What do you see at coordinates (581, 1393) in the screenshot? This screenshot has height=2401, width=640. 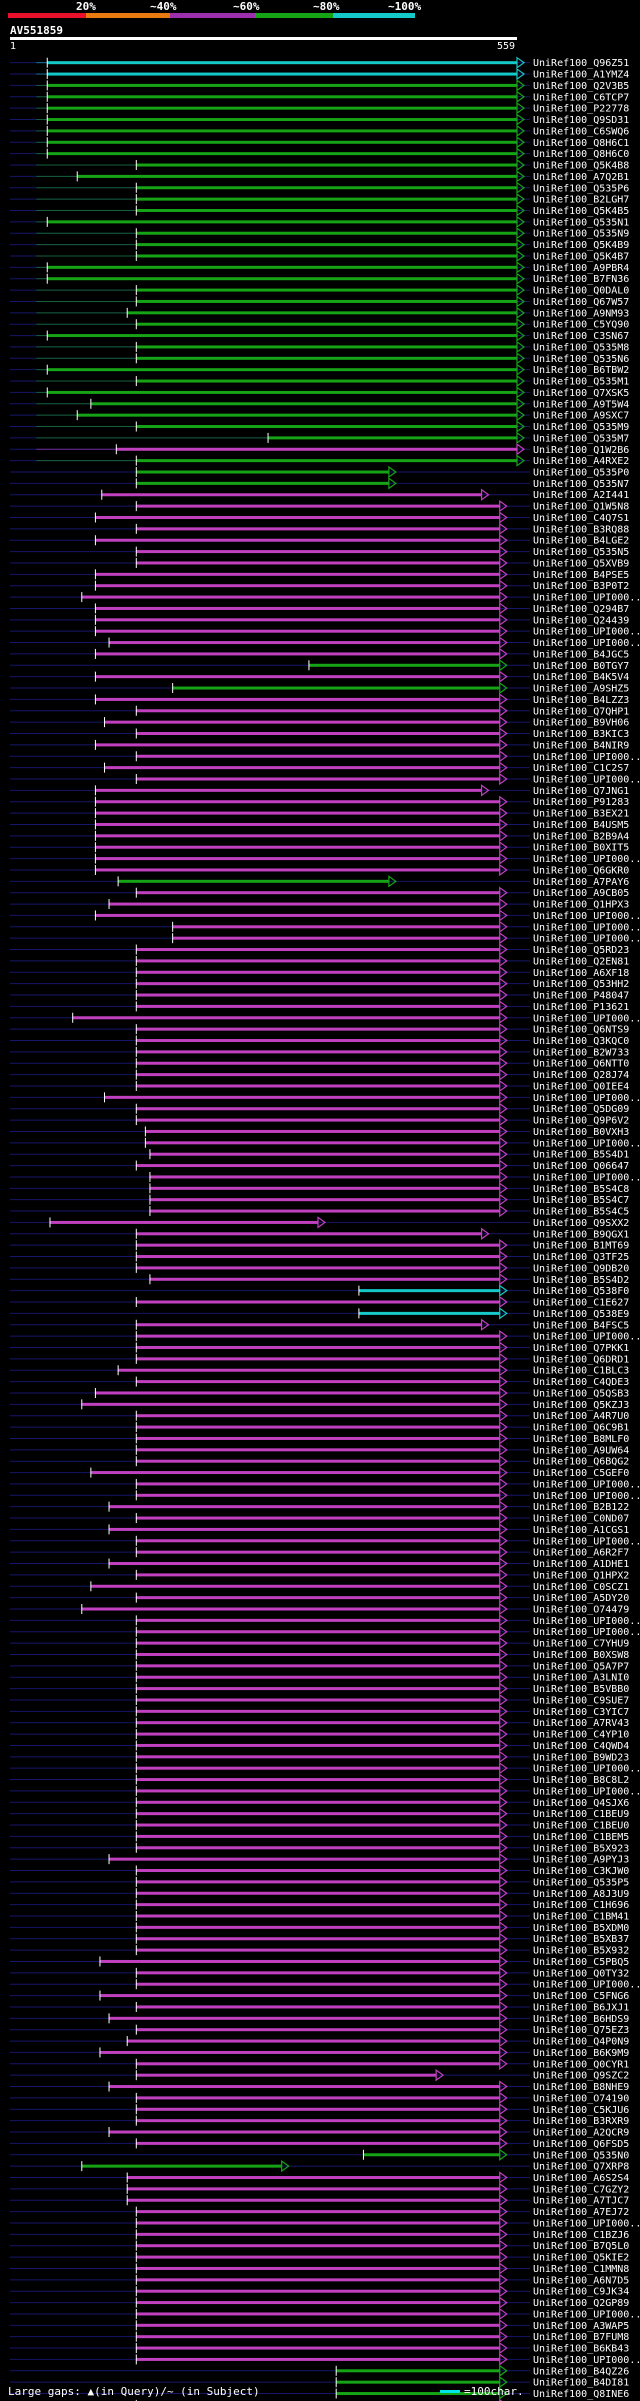 I see `hit-label: UniRef100_Q5QSB3` at bounding box center [581, 1393].